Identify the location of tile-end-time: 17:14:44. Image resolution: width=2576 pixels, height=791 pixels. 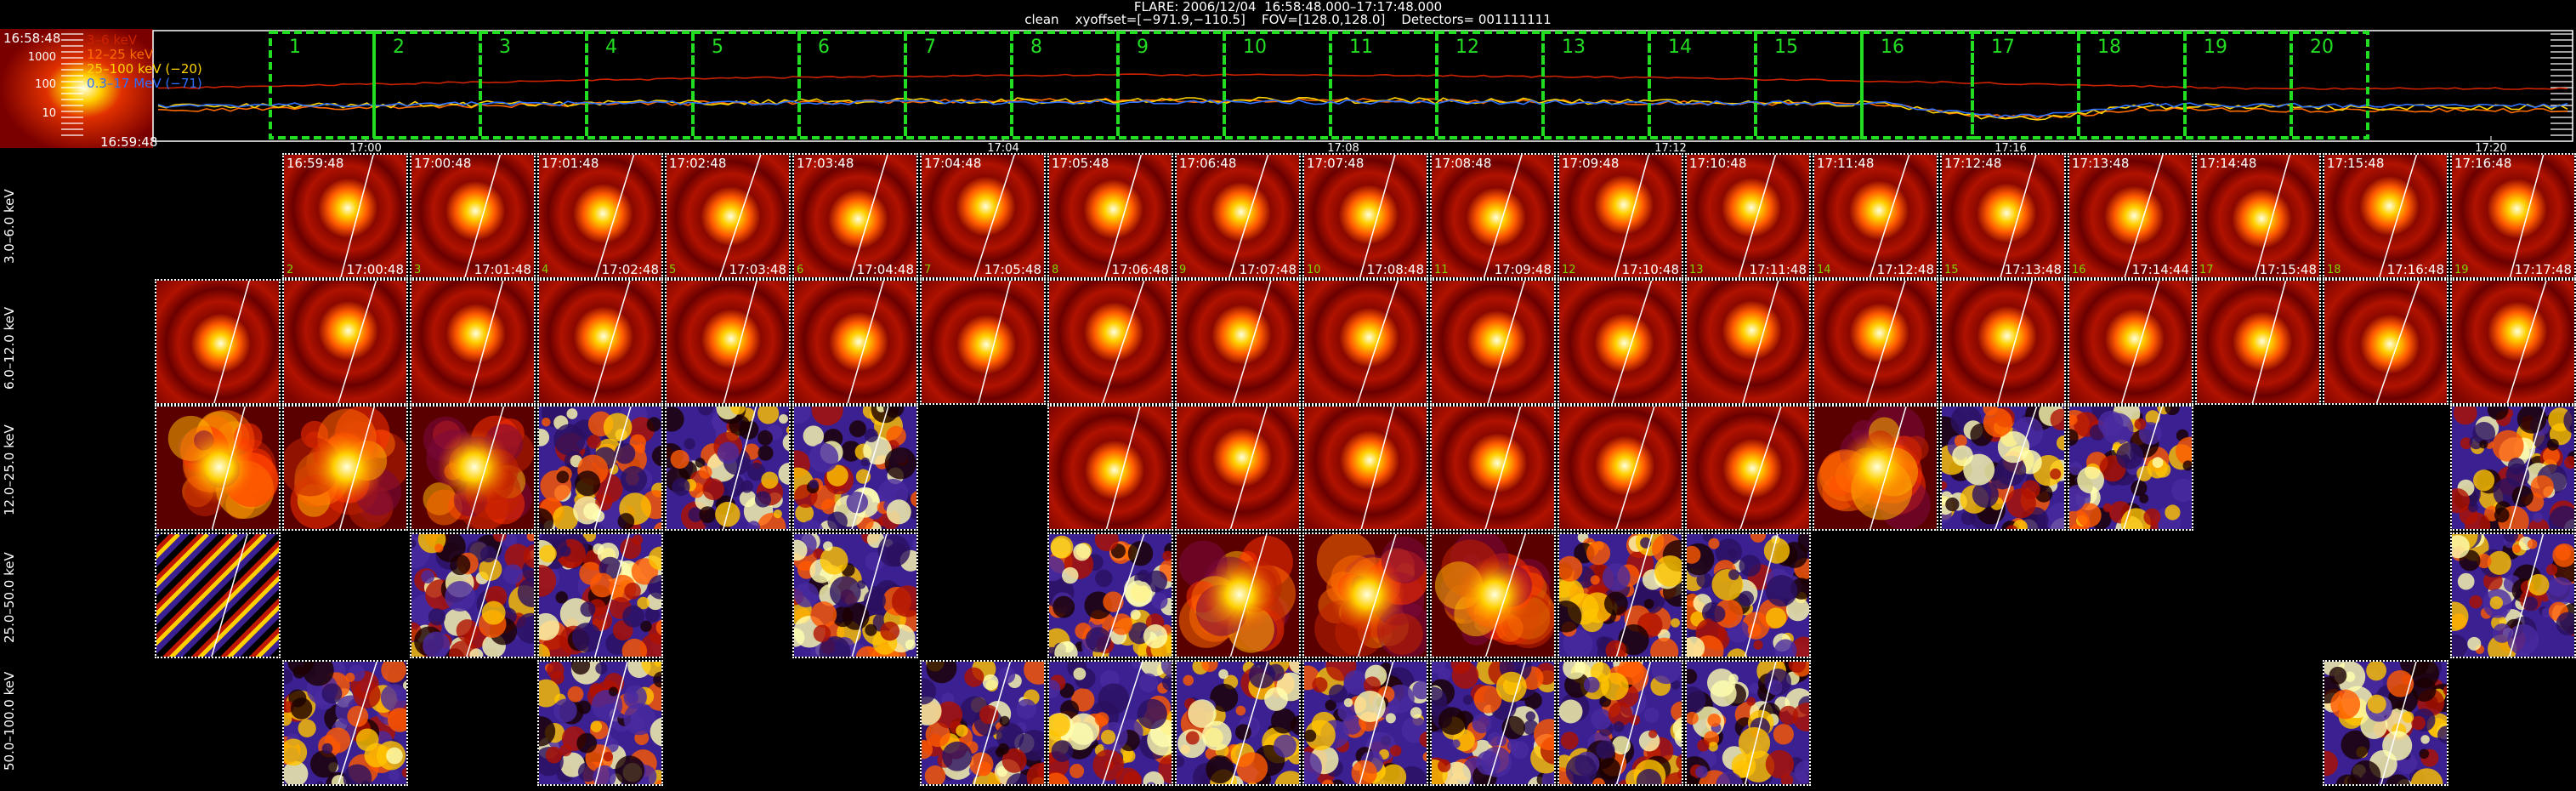
(2160, 269).